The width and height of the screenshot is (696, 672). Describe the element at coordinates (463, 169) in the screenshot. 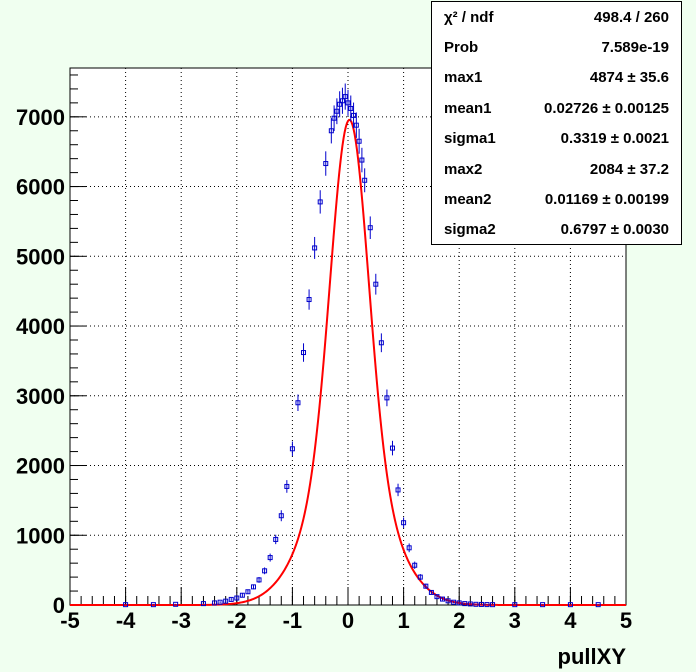

I see `stat-name: max2` at that location.